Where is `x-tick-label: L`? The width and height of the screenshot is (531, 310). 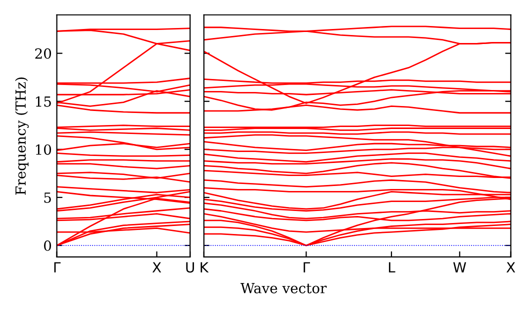 x-tick-label: L is located at coordinates (392, 267).